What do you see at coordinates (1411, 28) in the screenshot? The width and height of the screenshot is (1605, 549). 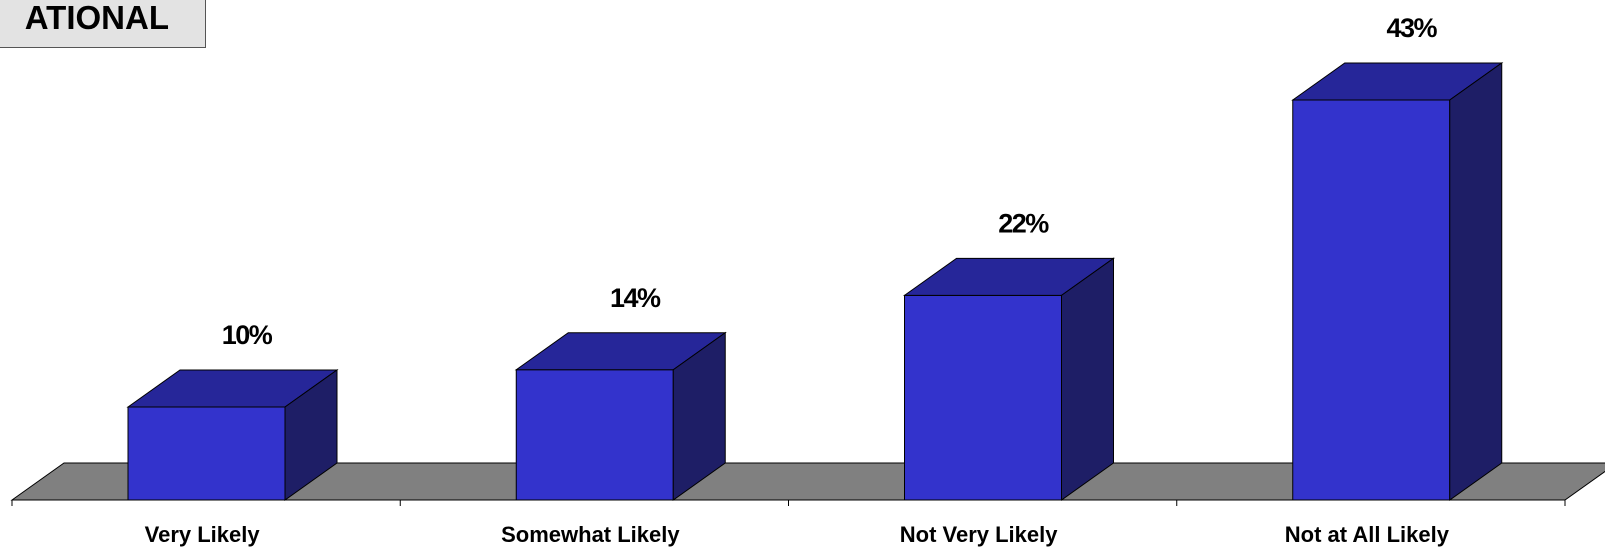 I see `data-label: 43%` at bounding box center [1411, 28].